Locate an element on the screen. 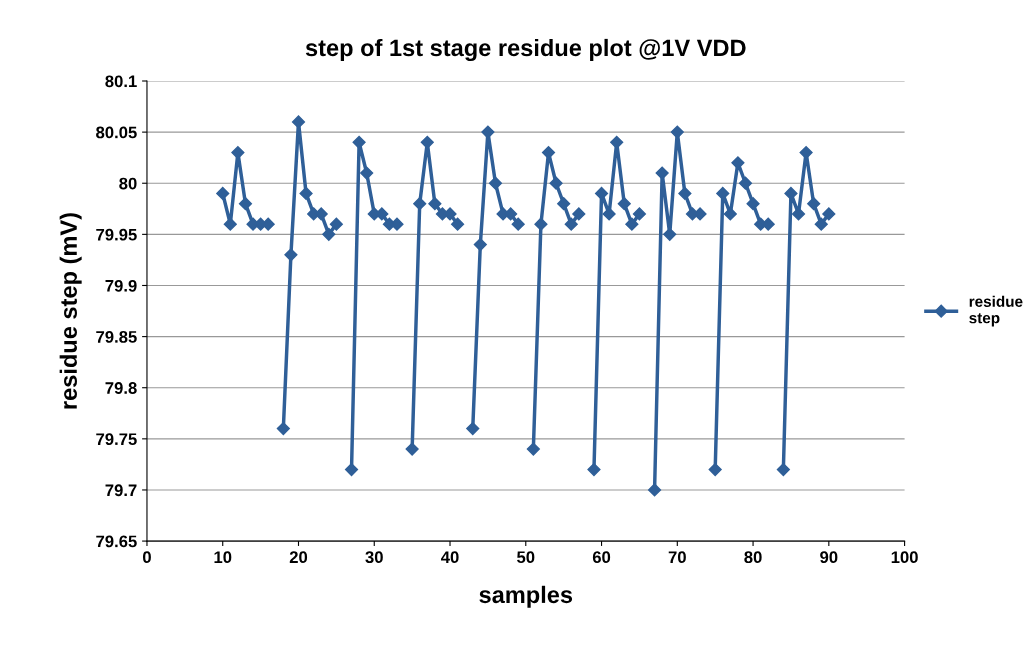 The width and height of the screenshot is (1035, 648). y-axis-title: residue step (mV) is located at coordinates (70, 311).